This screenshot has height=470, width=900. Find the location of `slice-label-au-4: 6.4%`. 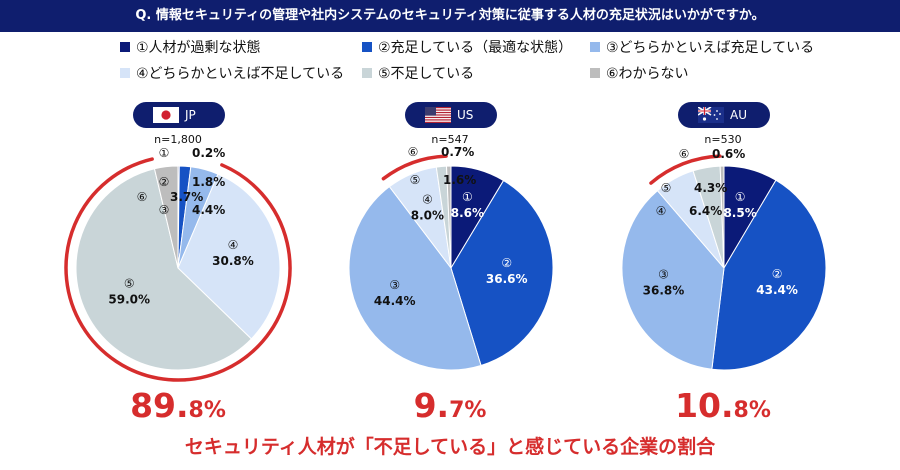

slice-label-au-4: 6.4% is located at coordinates (705, 211).